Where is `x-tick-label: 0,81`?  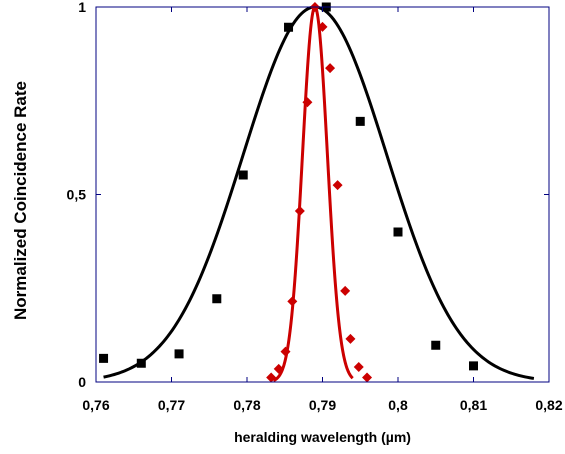 x-tick-label: 0,81 is located at coordinates (473, 405).